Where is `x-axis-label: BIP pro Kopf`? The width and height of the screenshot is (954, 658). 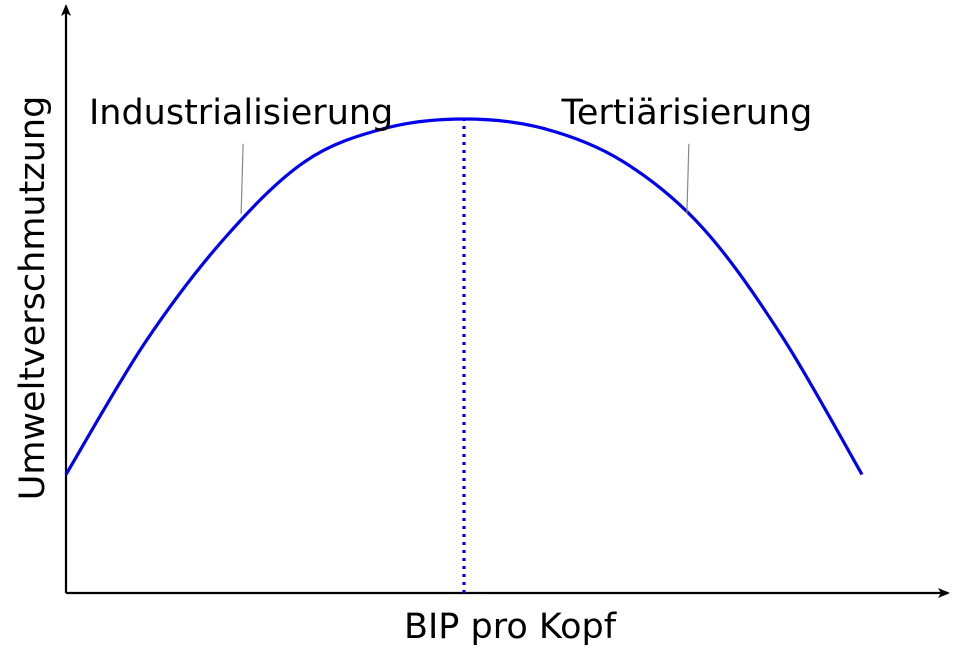
x-axis-label: BIP pro Kopf is located at coordinates (510, 627).